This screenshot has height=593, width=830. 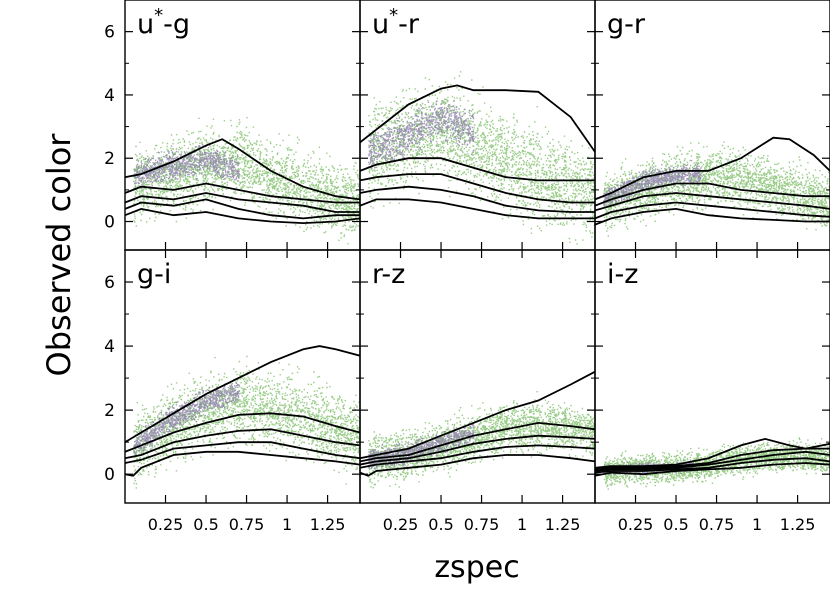 I want to click on panel-r-z: 0.25 0.5 0.75 1 1.25 r-z, so click(x=477, y=391).